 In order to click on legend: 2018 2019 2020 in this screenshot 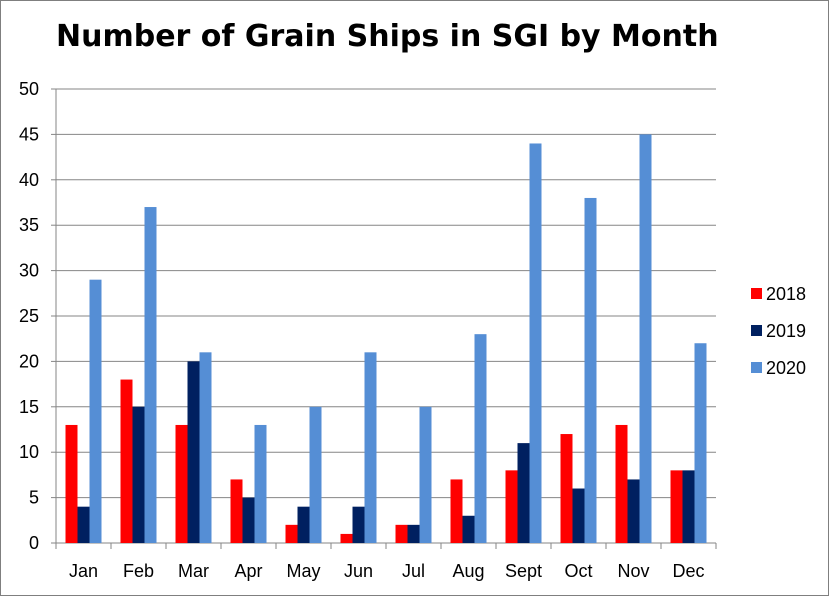, I will do `click(778, 331)`.